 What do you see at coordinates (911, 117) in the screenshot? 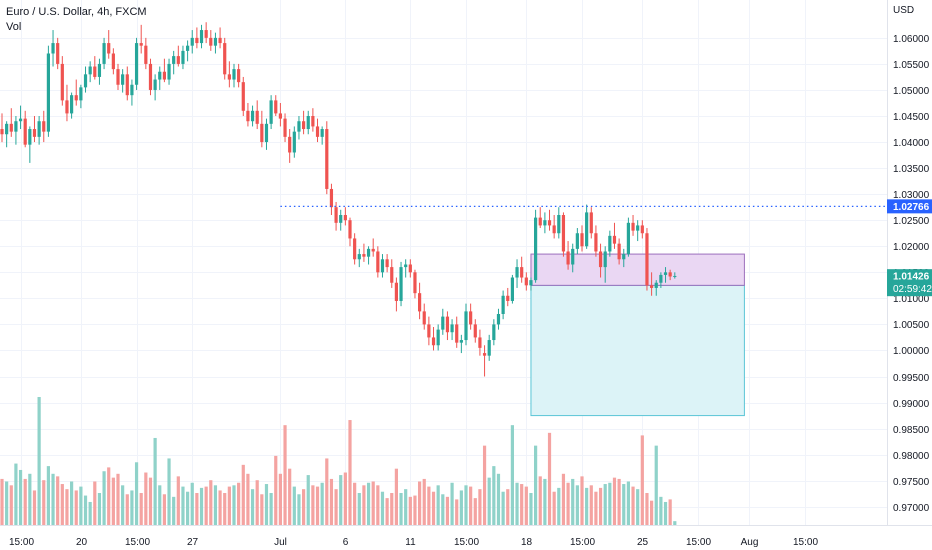
I see `price-tick-label: 1.04500` at bounding box center [911, 117].